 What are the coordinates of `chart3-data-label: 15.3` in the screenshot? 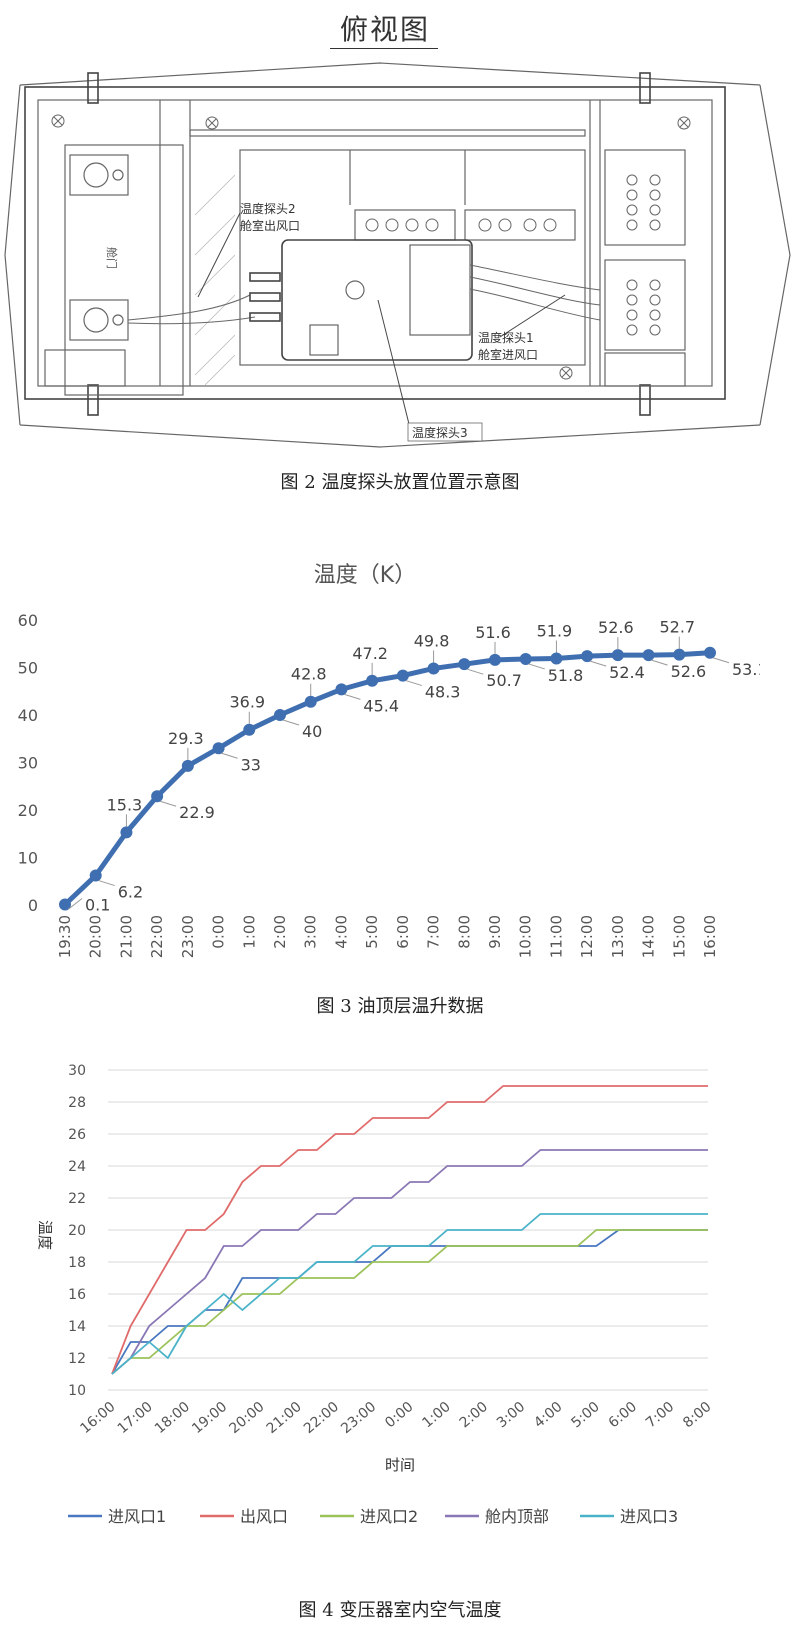 It's located at (125, 804).